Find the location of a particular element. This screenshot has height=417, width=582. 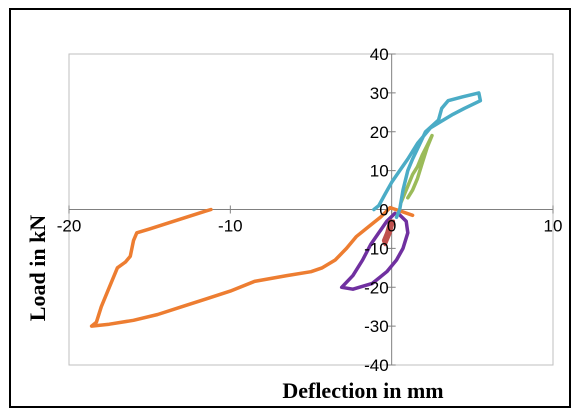

y-tick-label: 30 is located at coordinates (379, 93).